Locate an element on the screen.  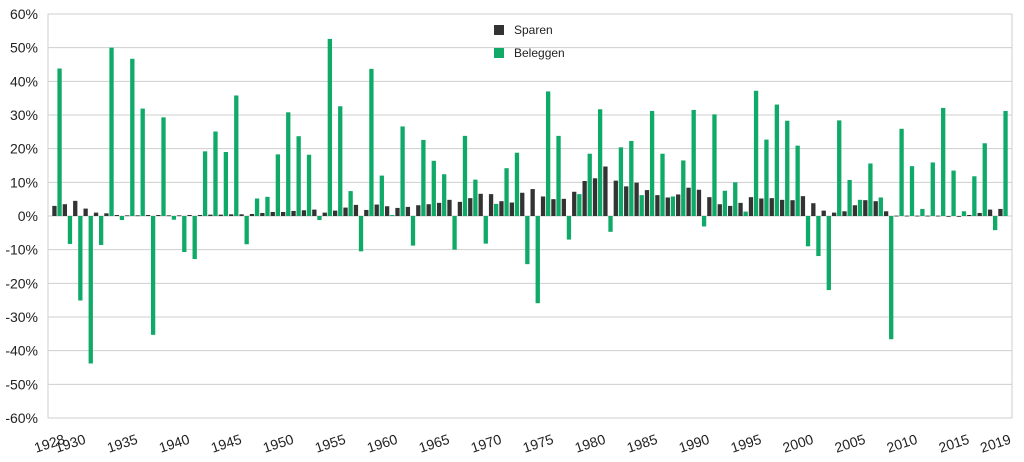
bar-beleggen-2008 is located at coordinates (891, 278).